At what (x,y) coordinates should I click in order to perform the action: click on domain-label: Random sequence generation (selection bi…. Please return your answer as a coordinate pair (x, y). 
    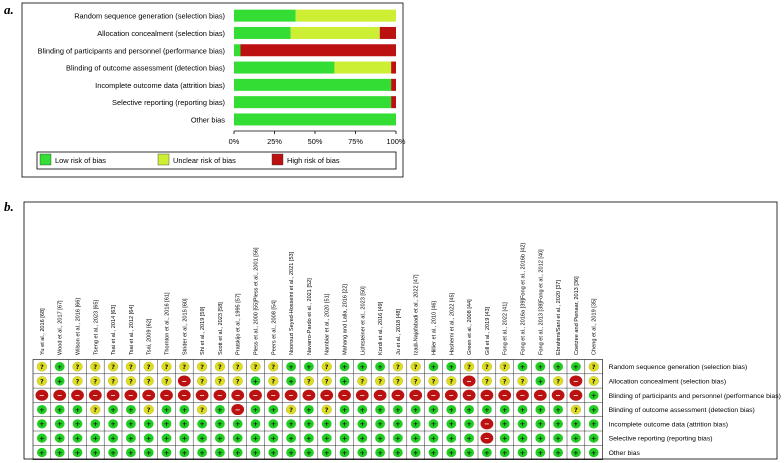
    Looking at the image, I should click on (678, 367).